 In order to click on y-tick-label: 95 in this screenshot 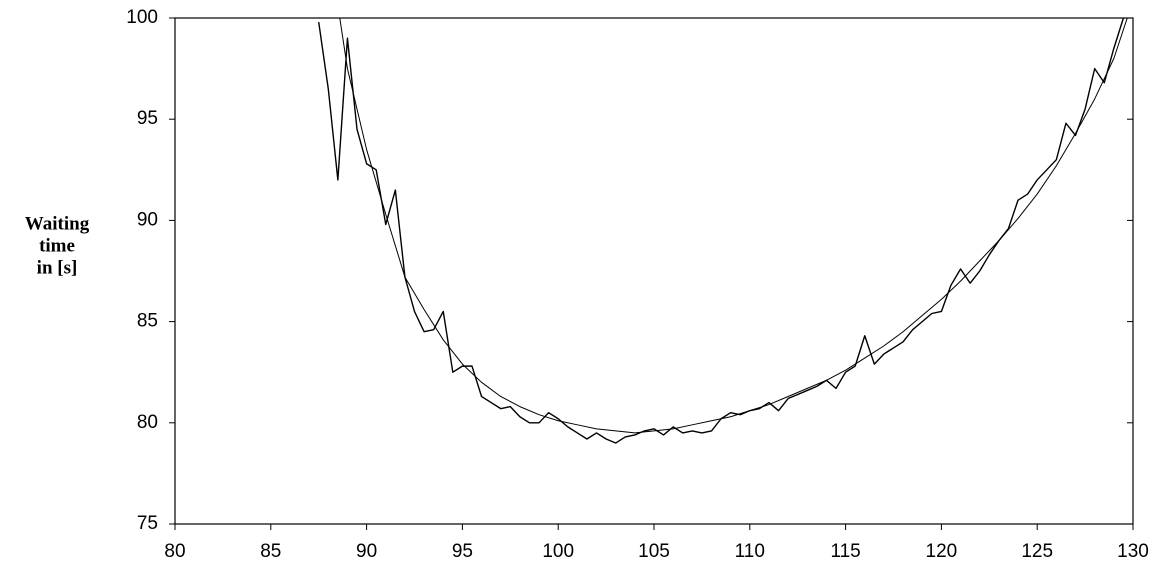, I will do `click(147, 118)`.